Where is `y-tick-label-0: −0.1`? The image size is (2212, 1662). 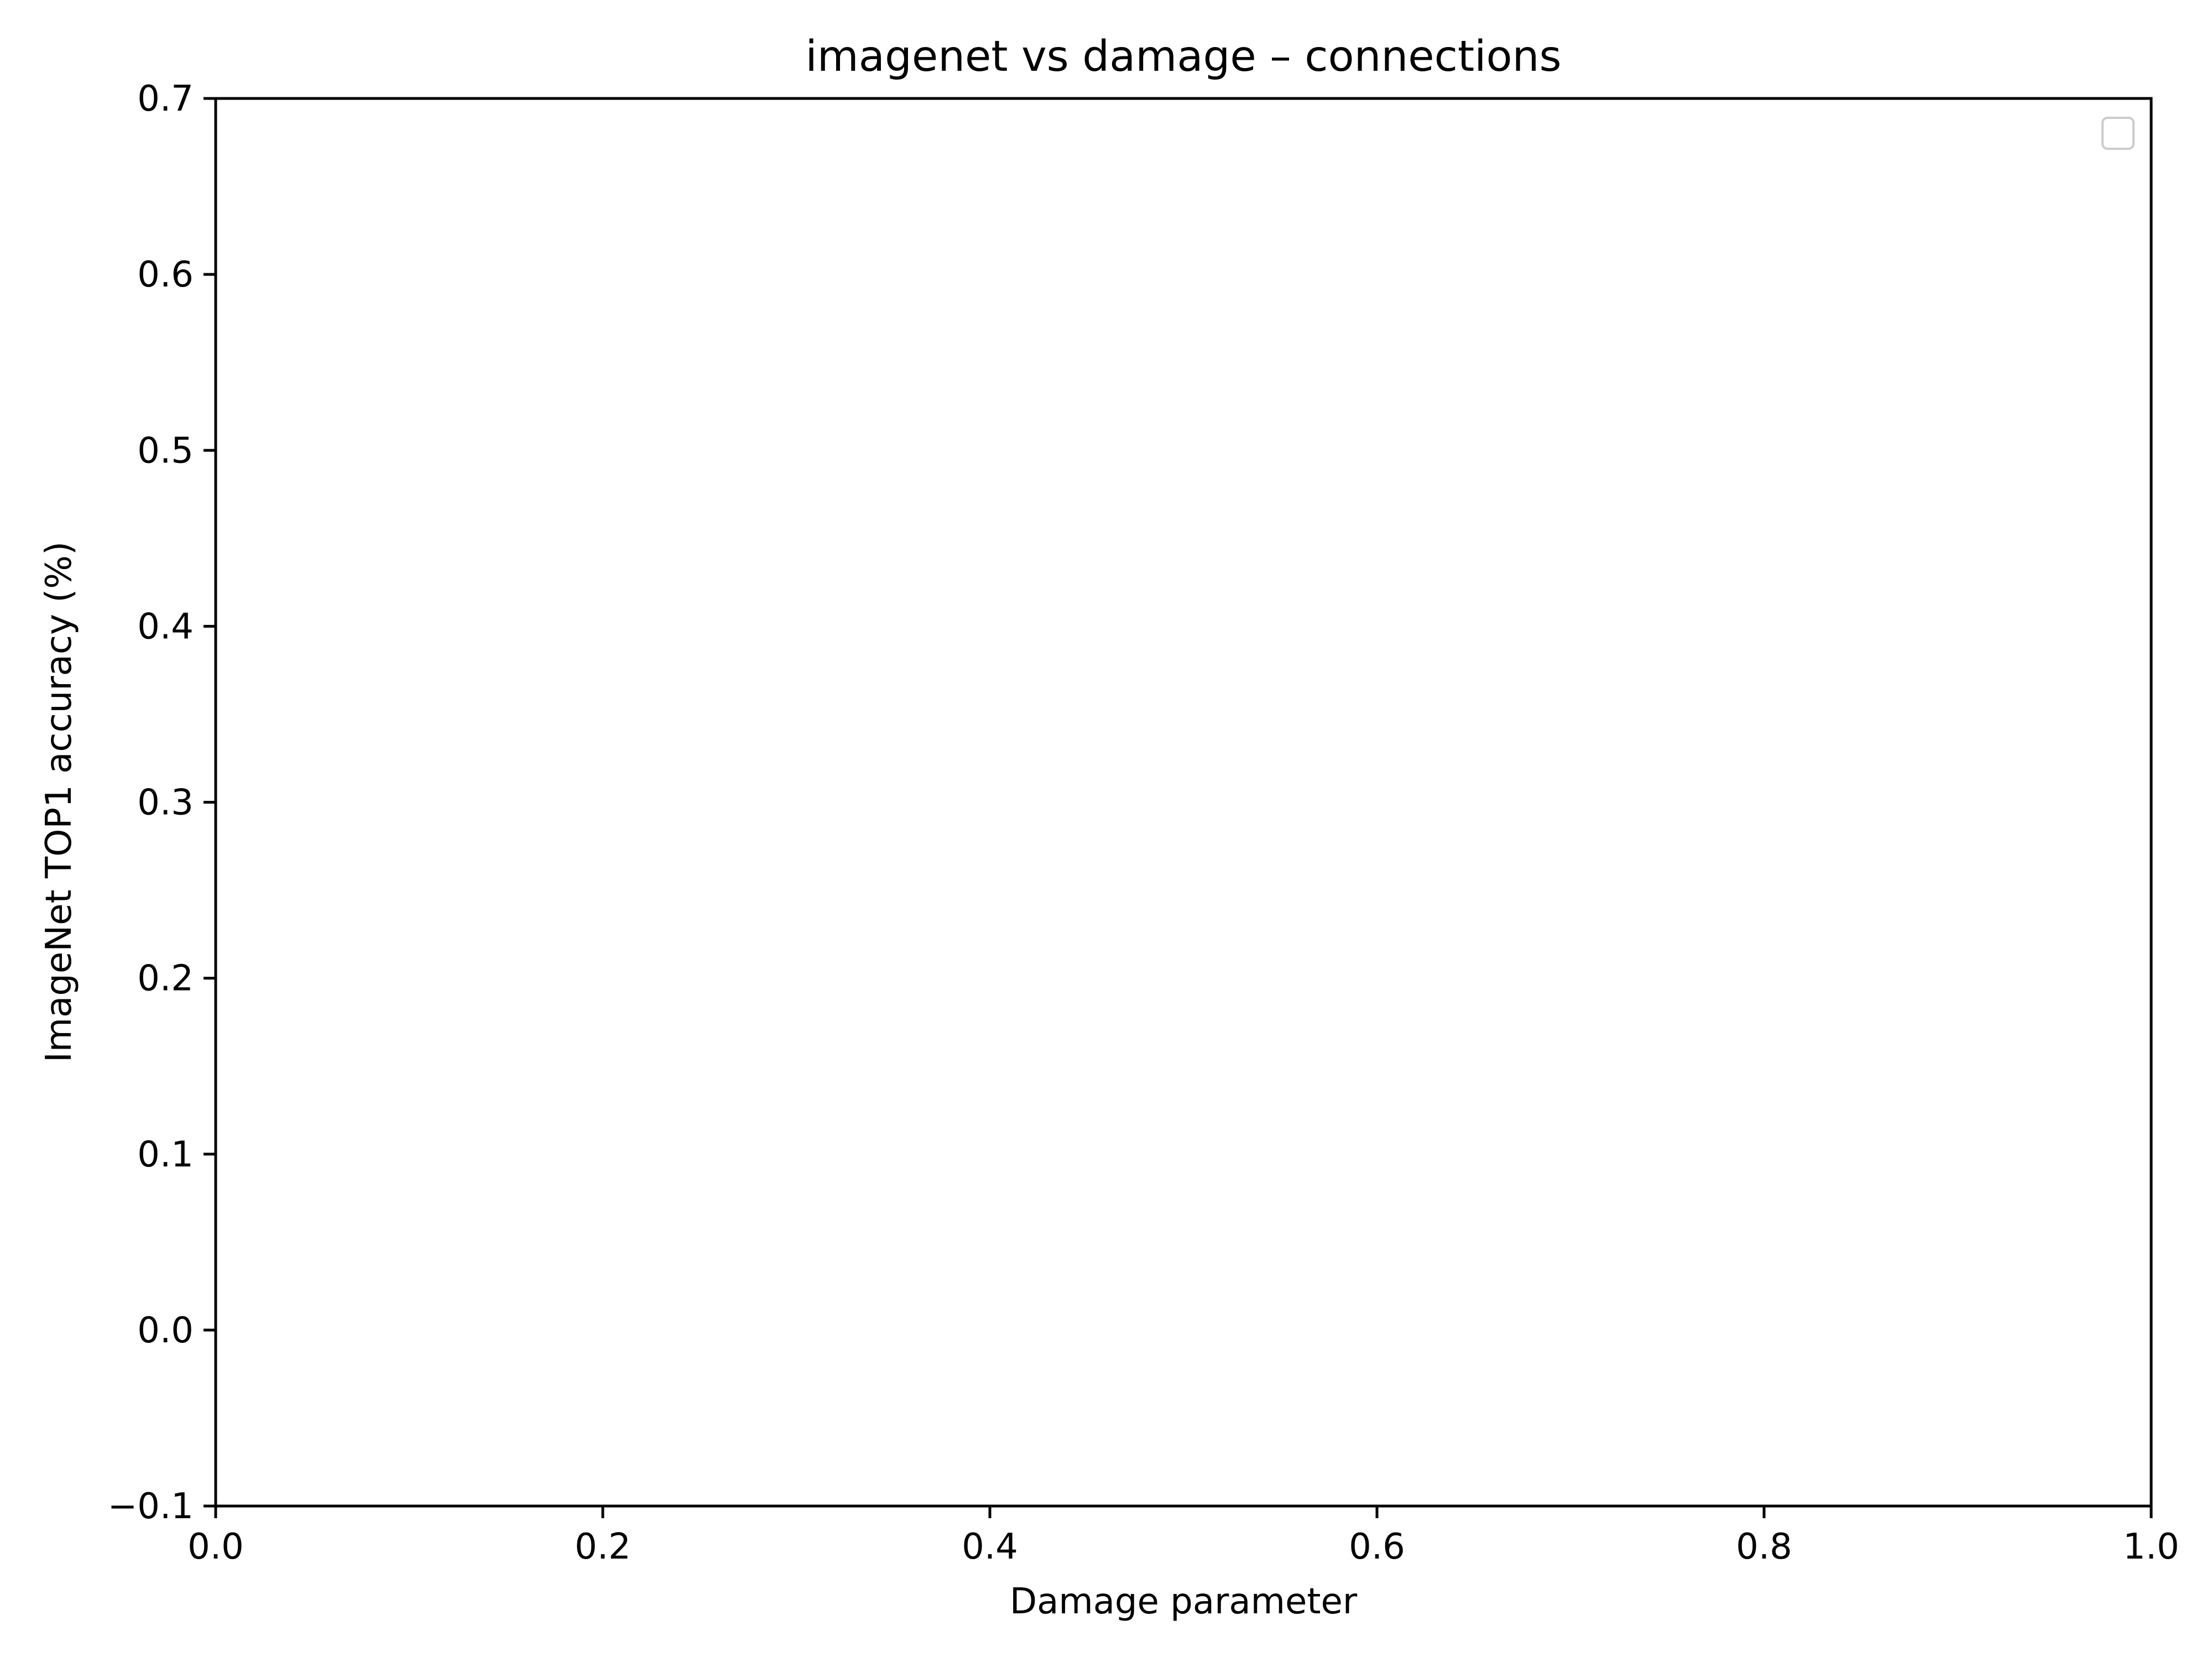 y-tick-label-0: −0.1 is located at coordinates (151, 1506).